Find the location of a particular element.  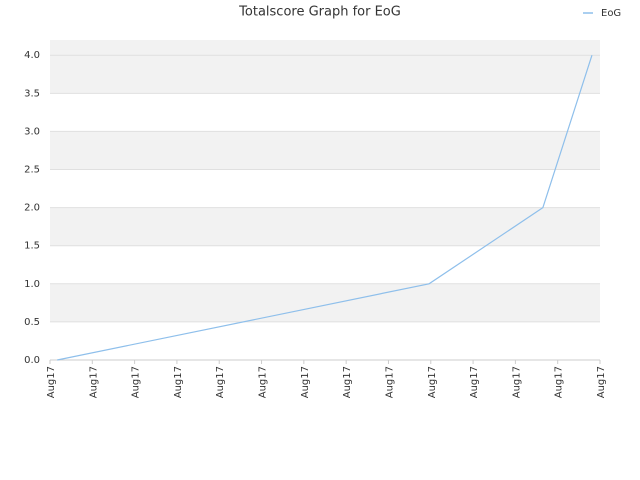

chart-title: Totalscore Graph for EoG is located at coordinates (319, 12).